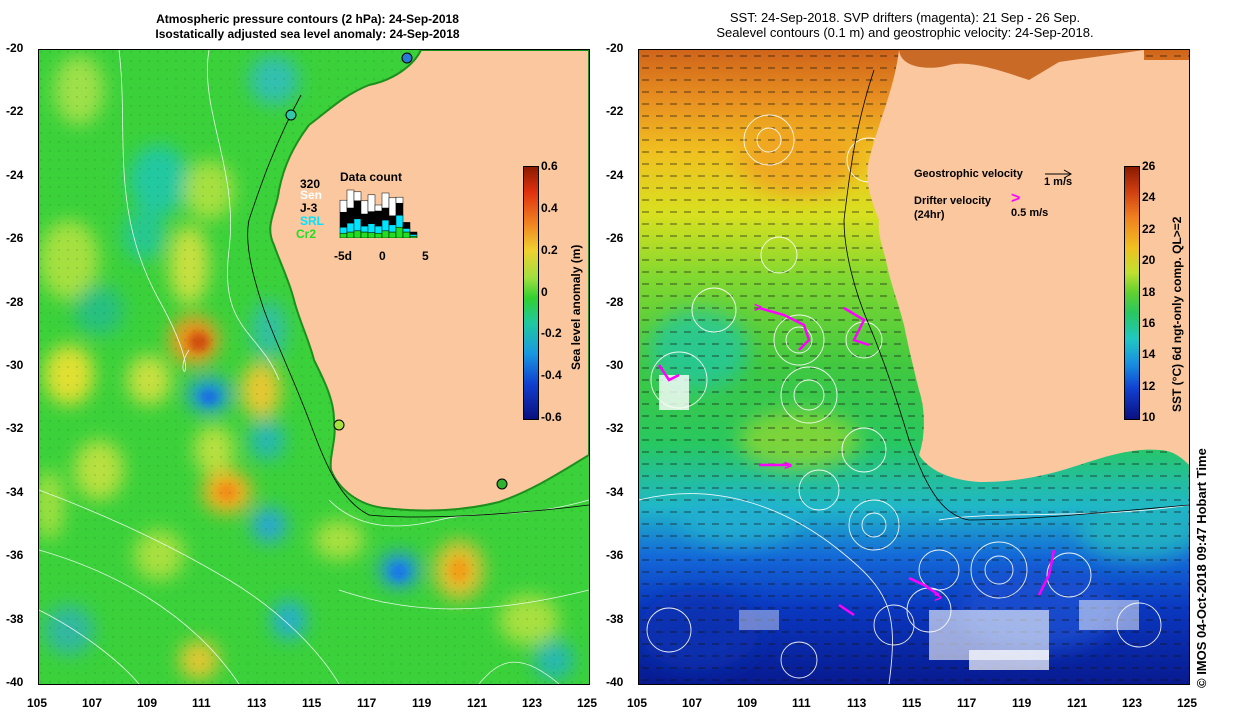 This screenshot has width=1250, height=720. I want to click on right-lat-tick: -30, so click(615, 365).